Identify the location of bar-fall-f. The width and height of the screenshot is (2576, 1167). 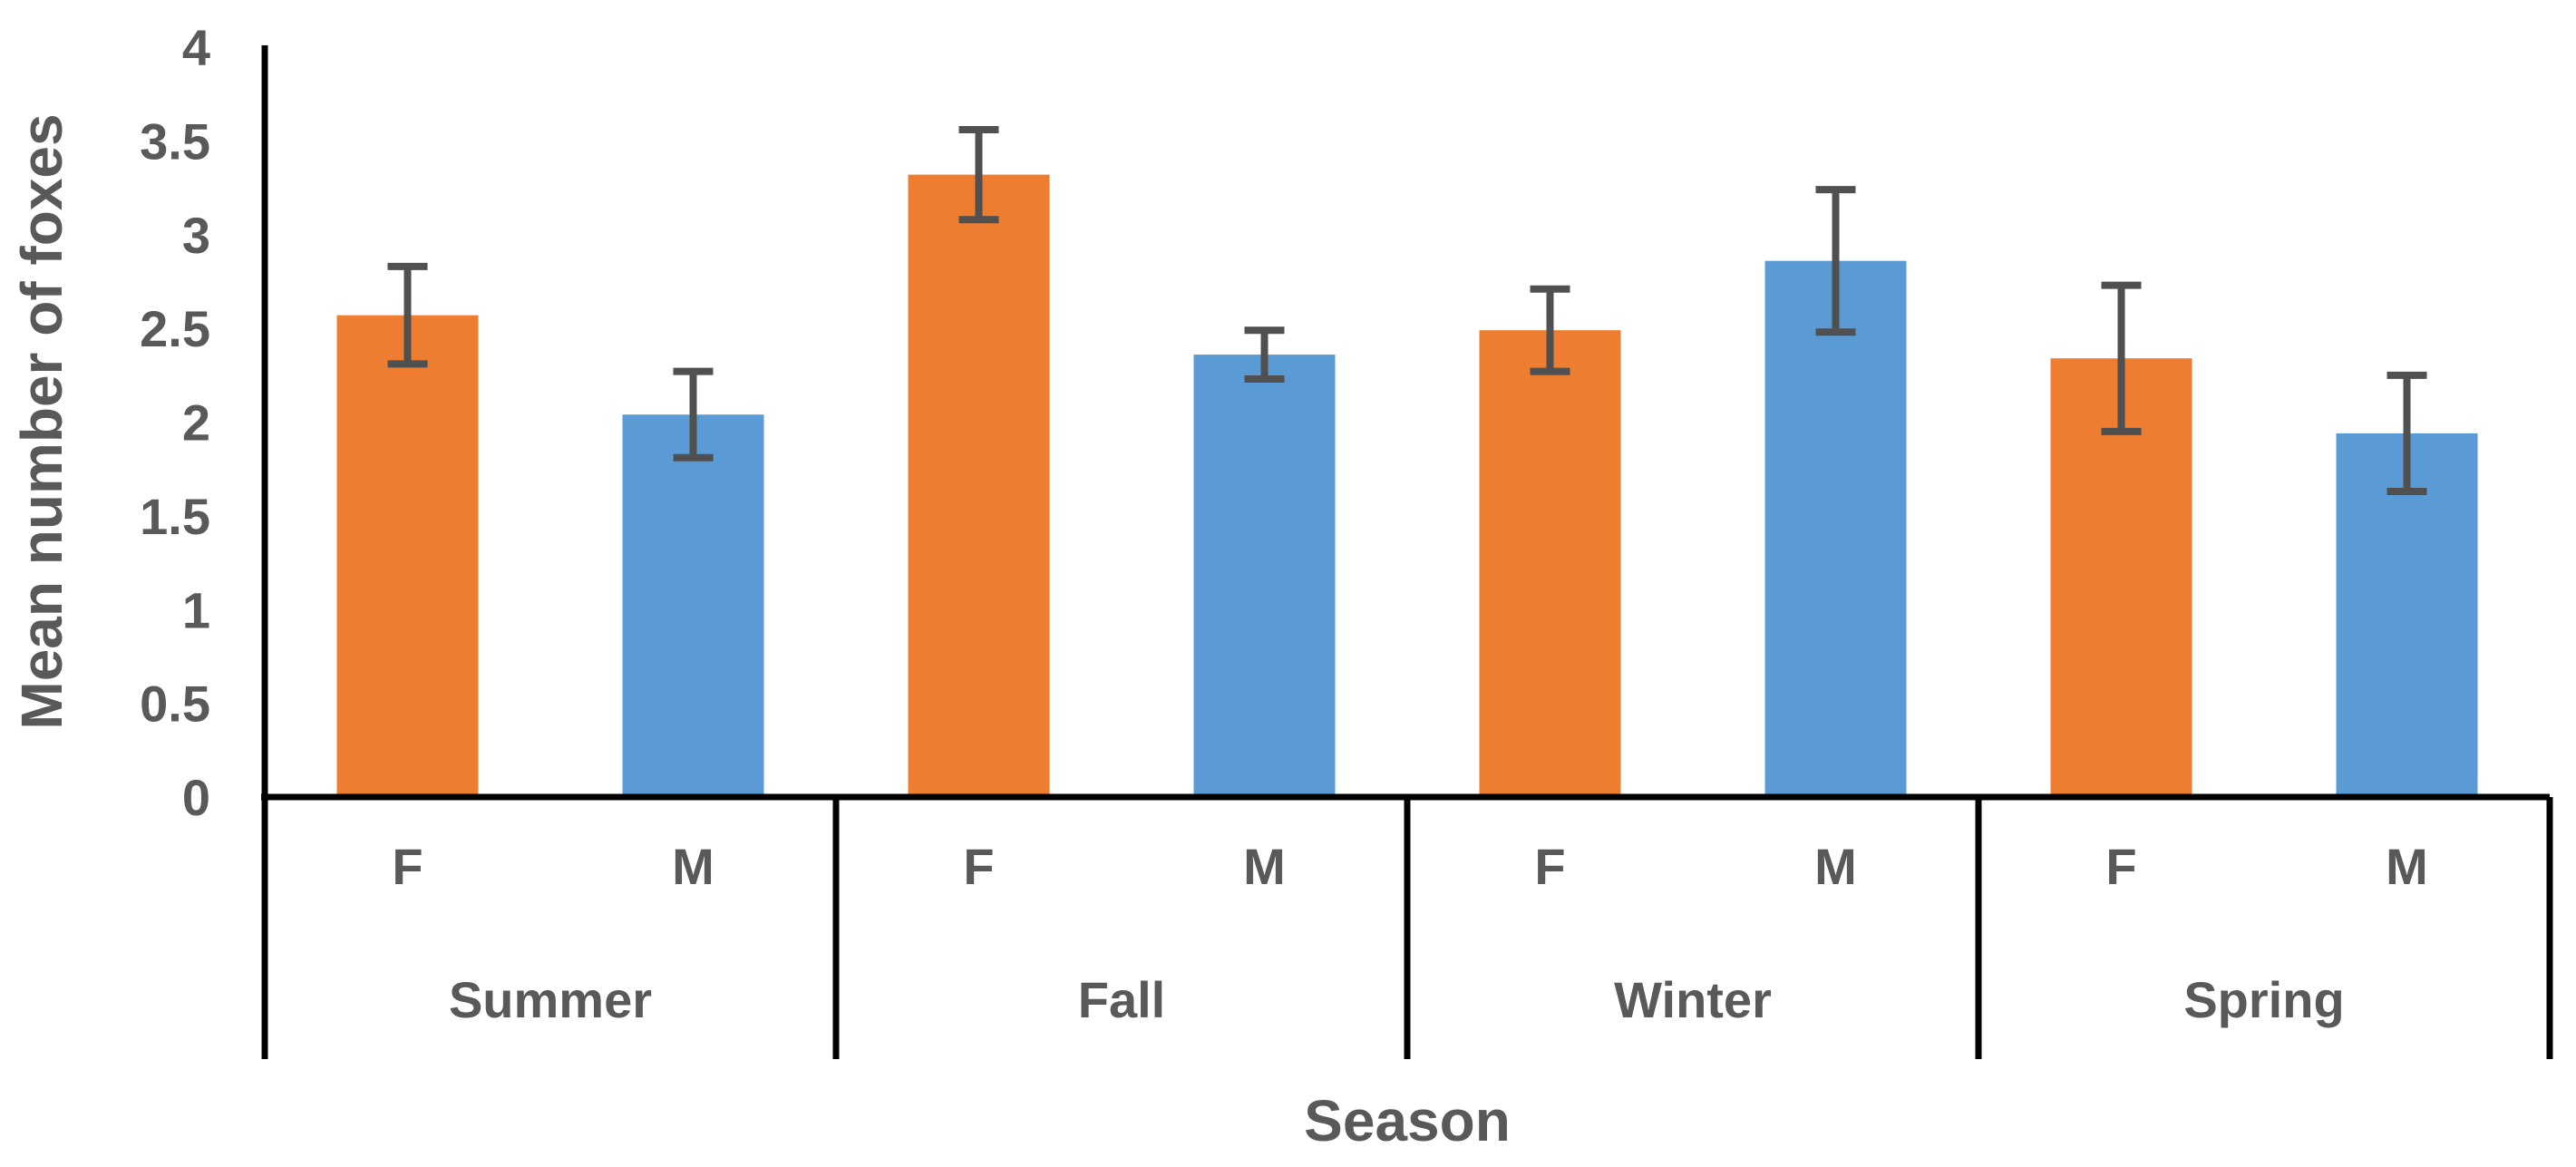
(979, 486).